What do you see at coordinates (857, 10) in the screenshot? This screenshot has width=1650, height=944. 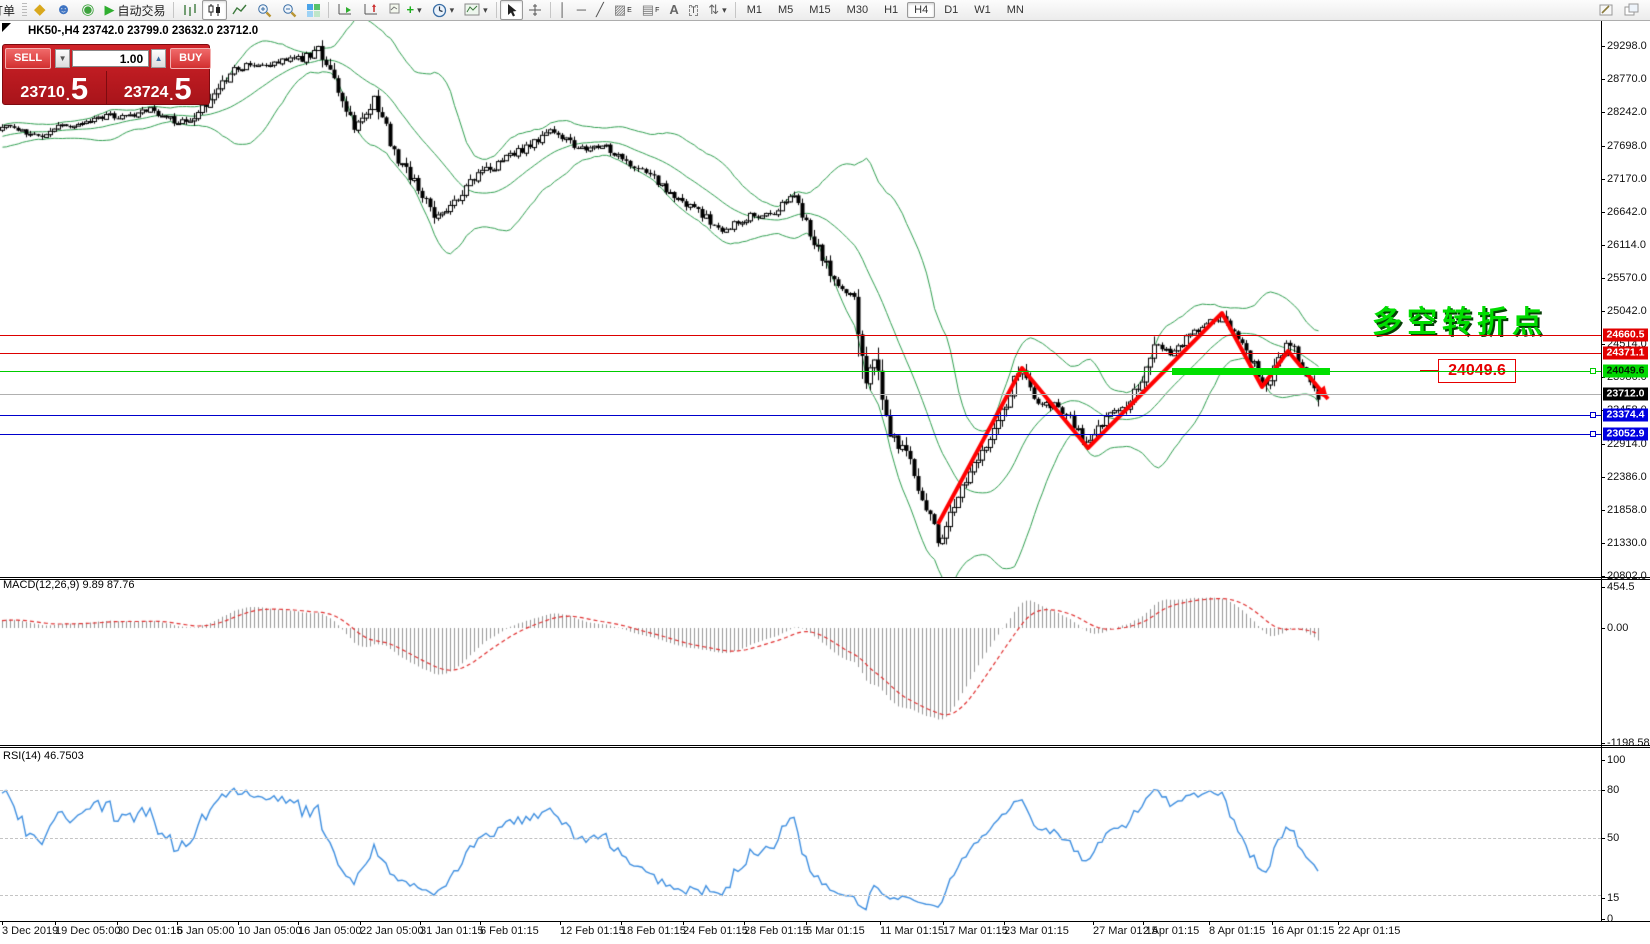 I see `timeframe-M30: M30` at bounding box center [857, 10].